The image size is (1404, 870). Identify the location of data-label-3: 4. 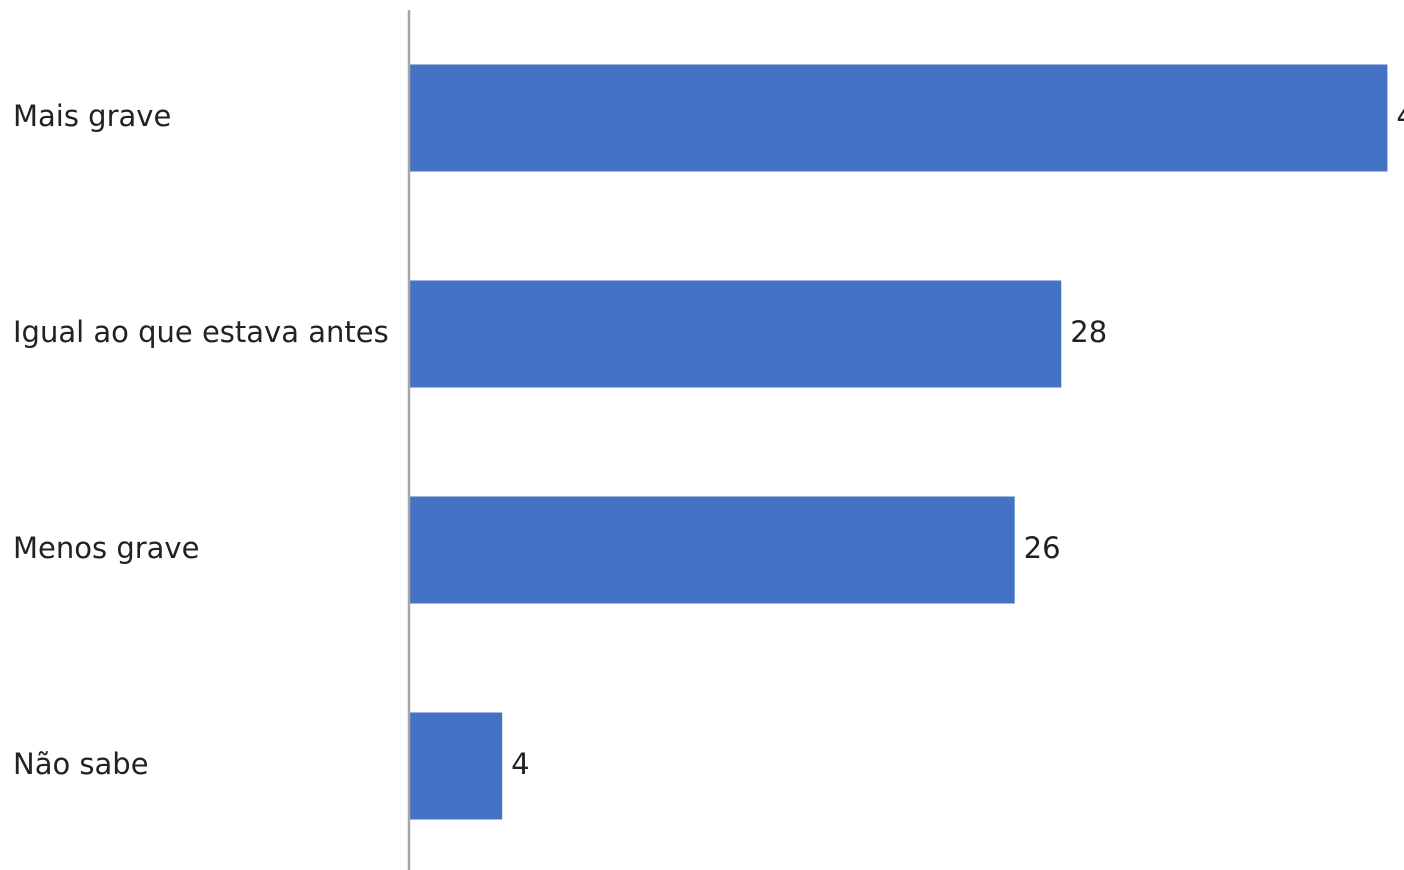
(520, 764).